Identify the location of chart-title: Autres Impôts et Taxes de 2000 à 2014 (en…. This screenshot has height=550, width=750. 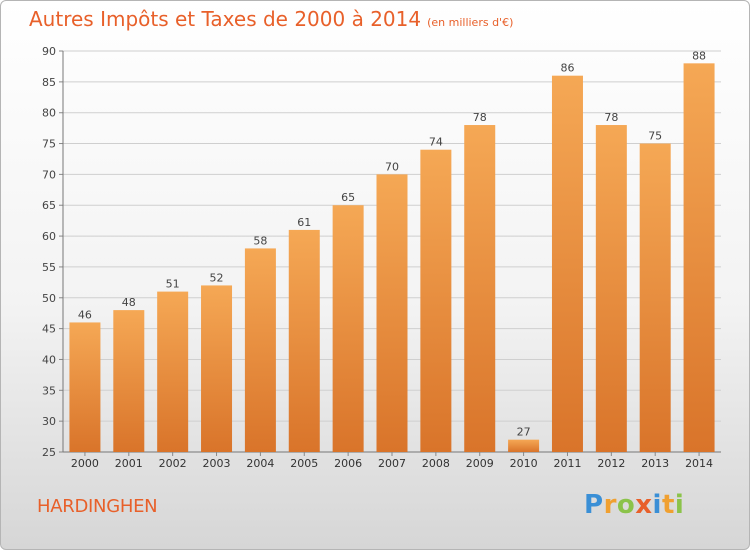
(271, 19).